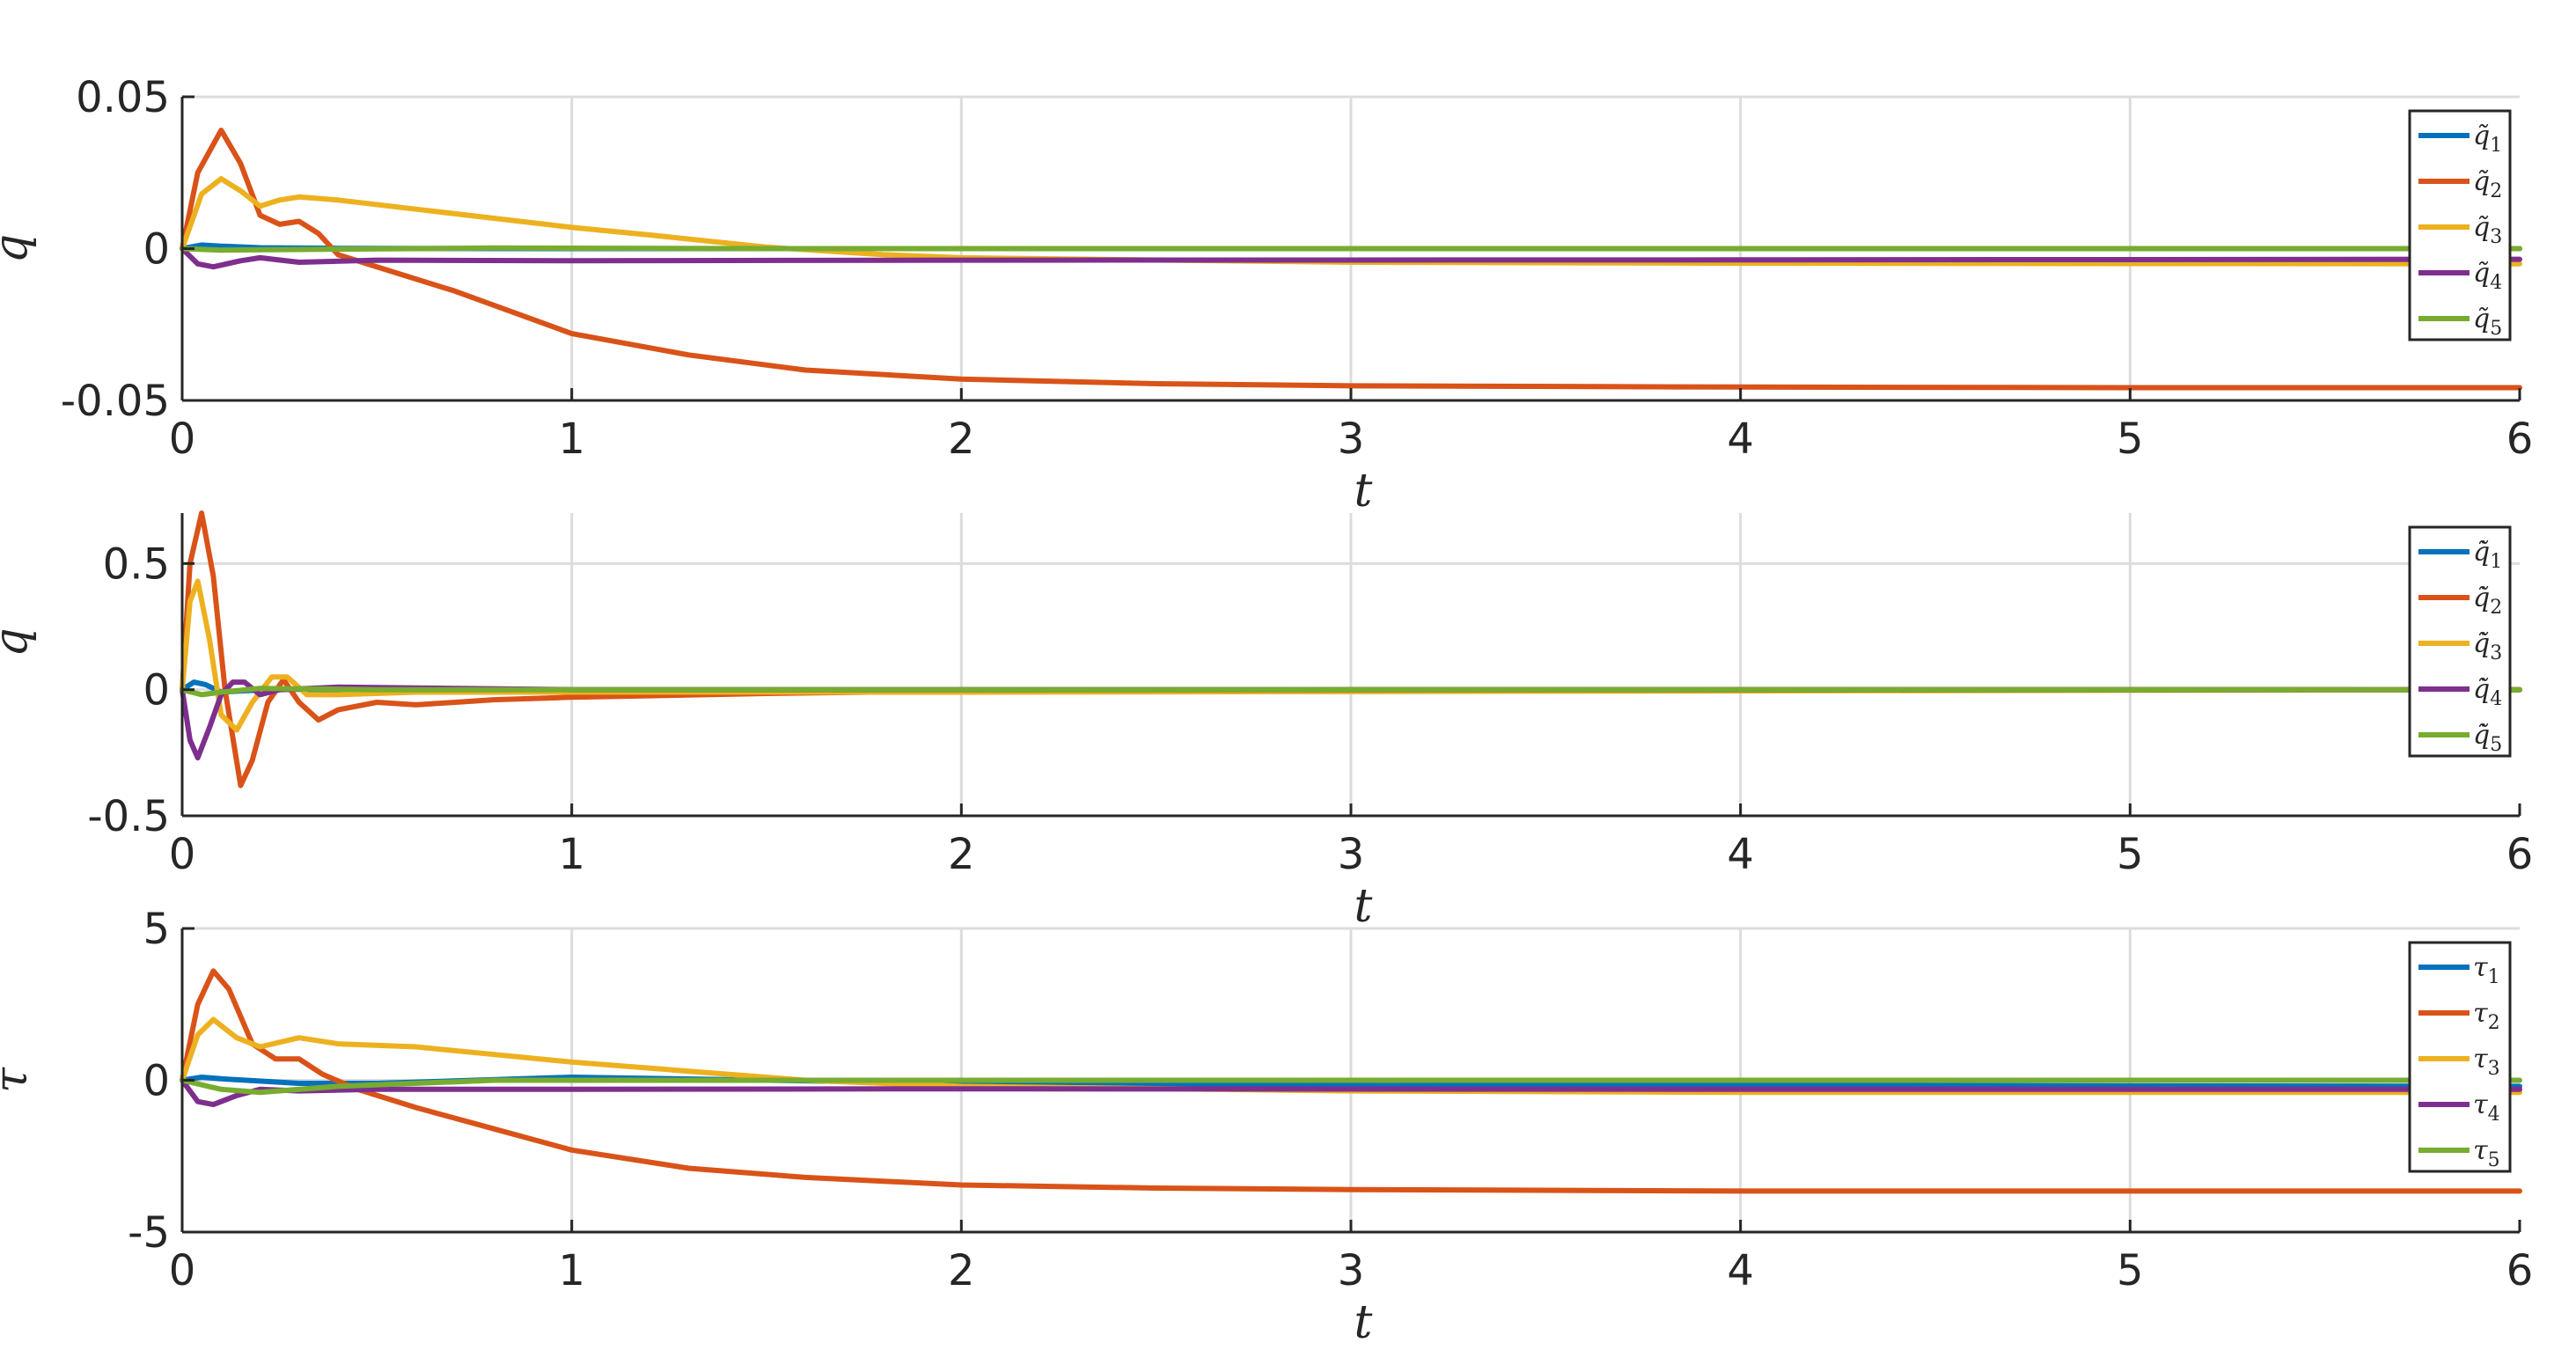  I want to click on legend-label: τ3, so click(2486, 1062).